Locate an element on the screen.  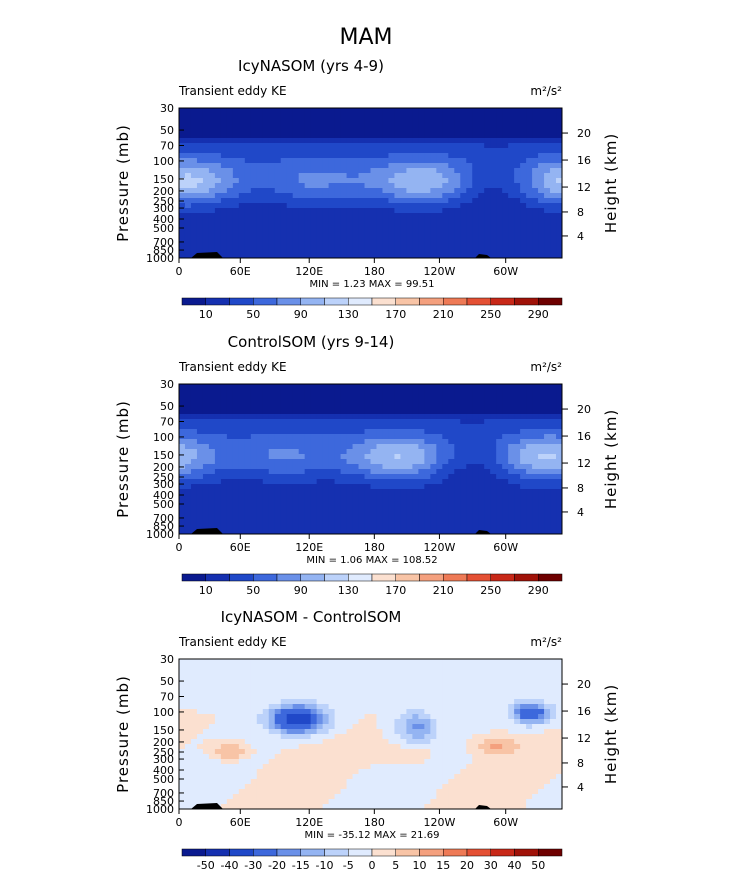
colorbar-swatch is located at coordinates (336, 301).